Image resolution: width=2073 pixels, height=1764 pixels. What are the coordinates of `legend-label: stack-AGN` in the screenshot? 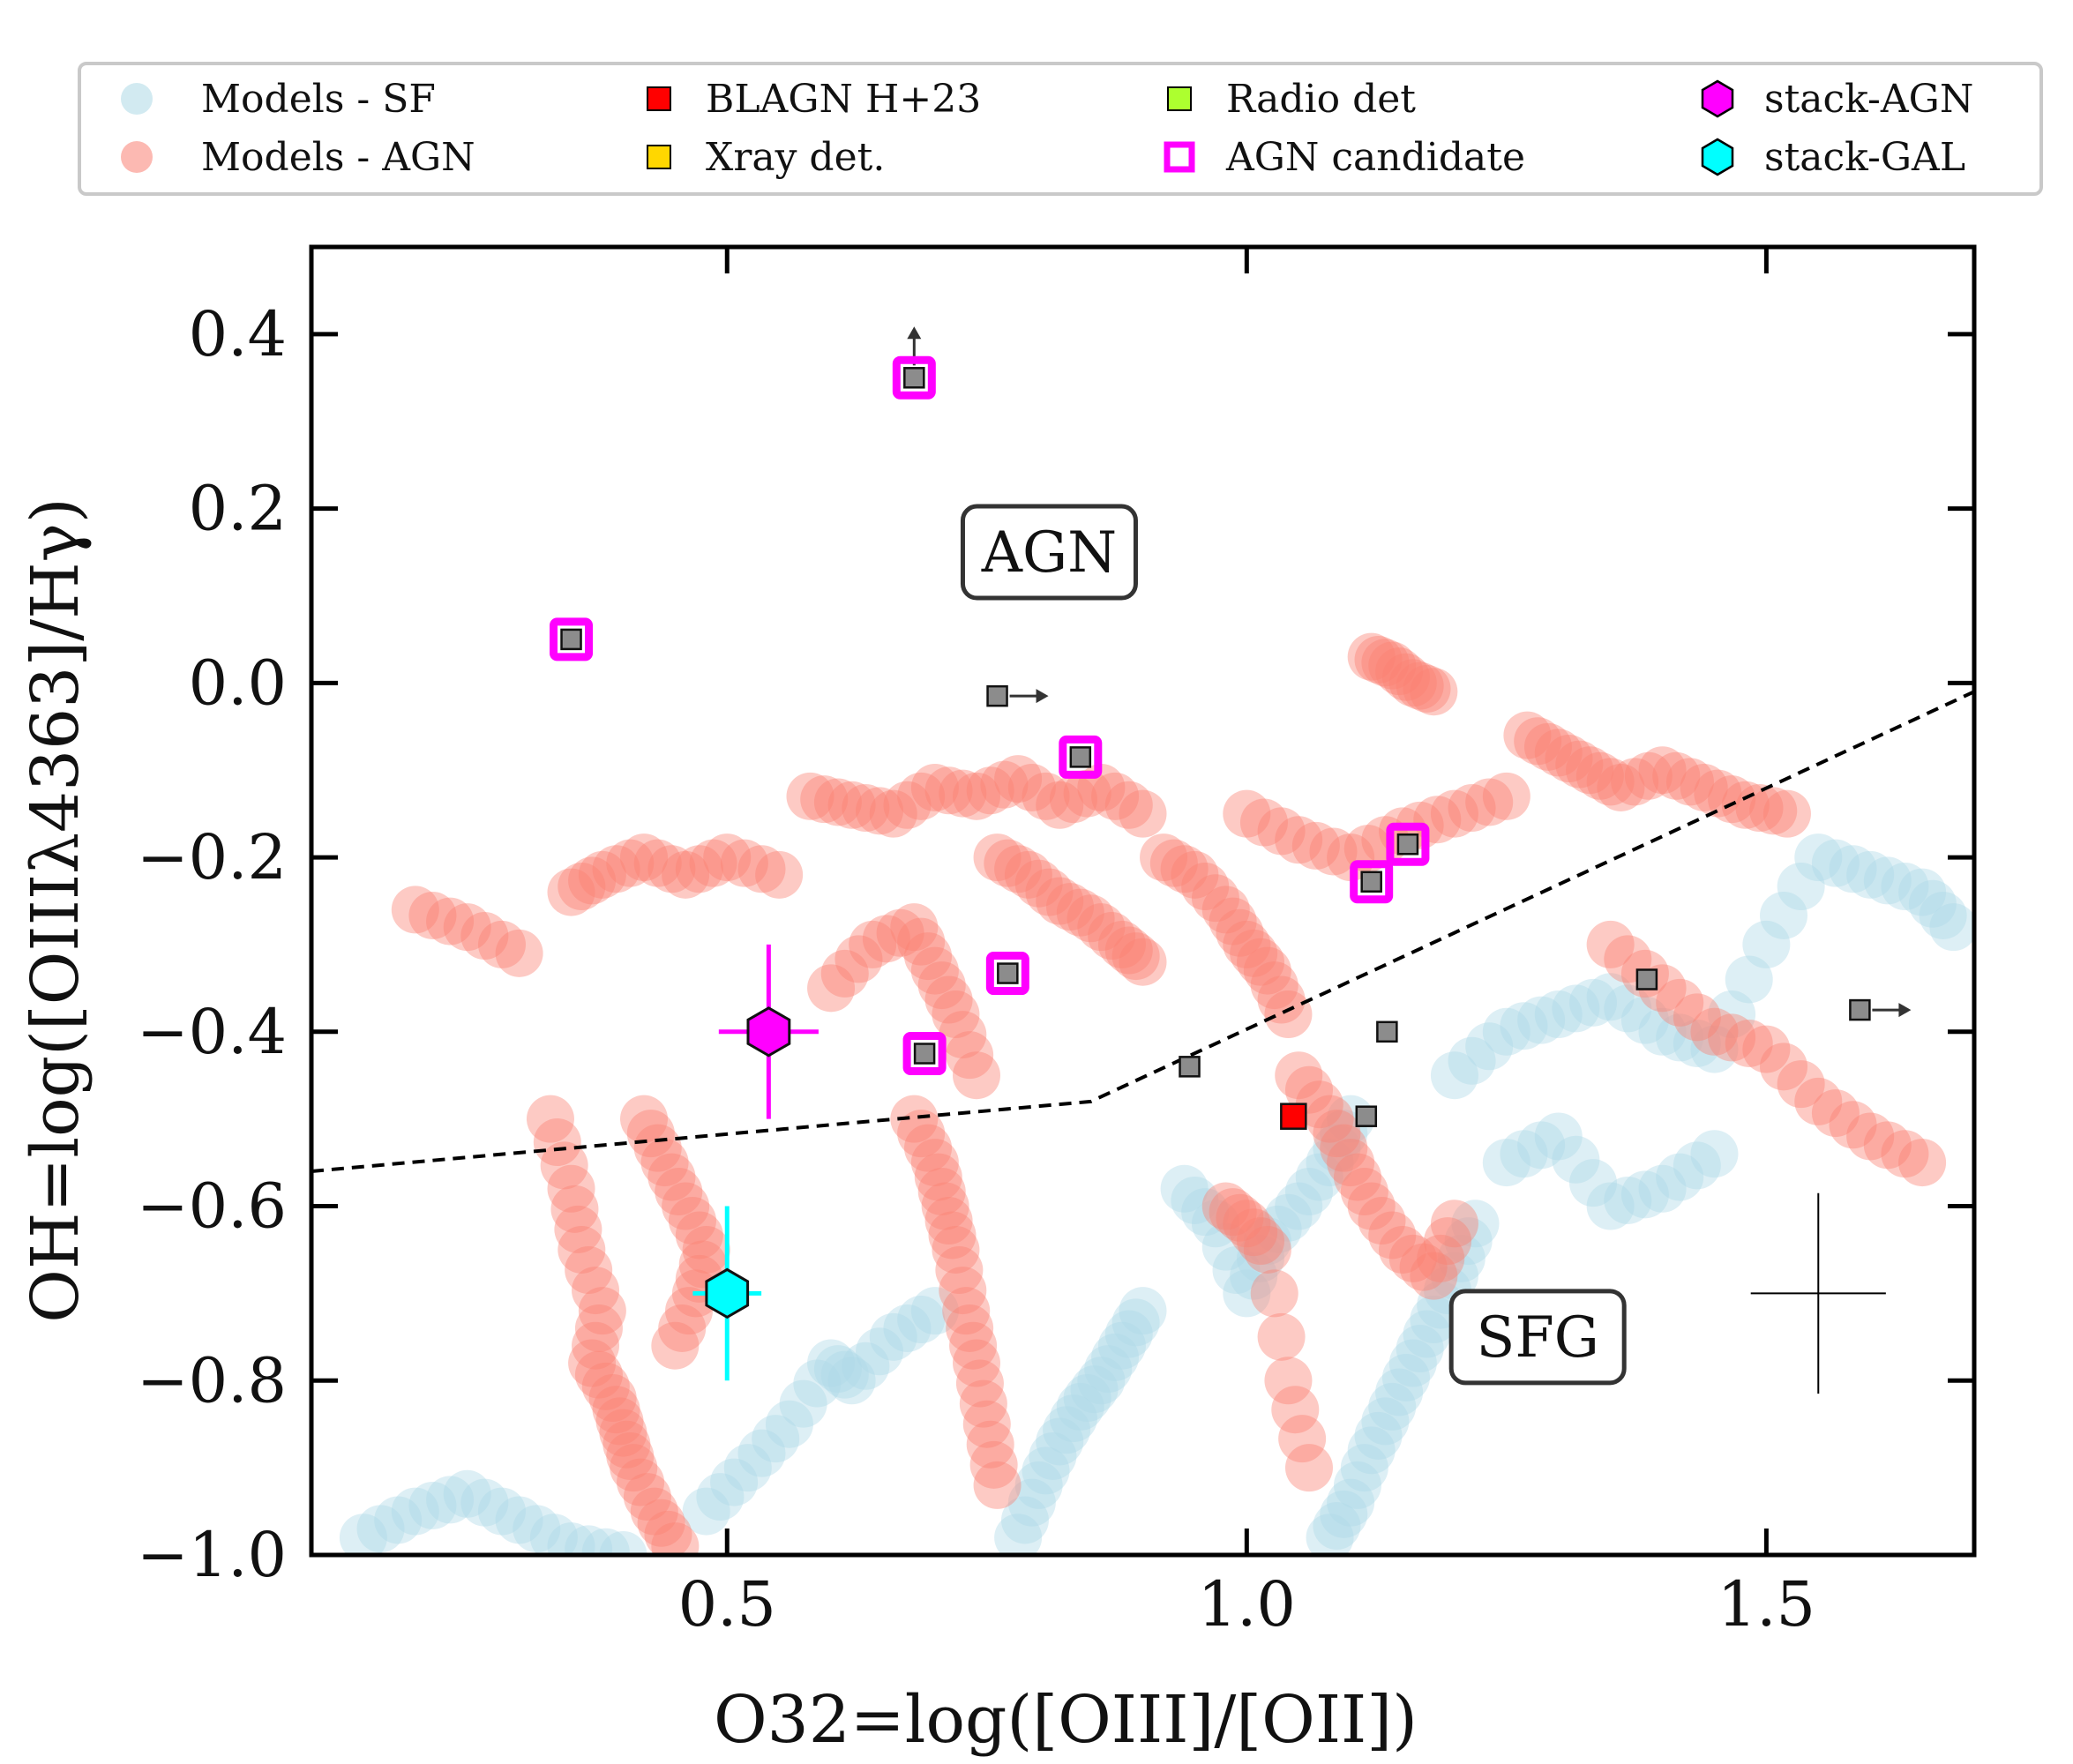 It's located at (1869, 99).